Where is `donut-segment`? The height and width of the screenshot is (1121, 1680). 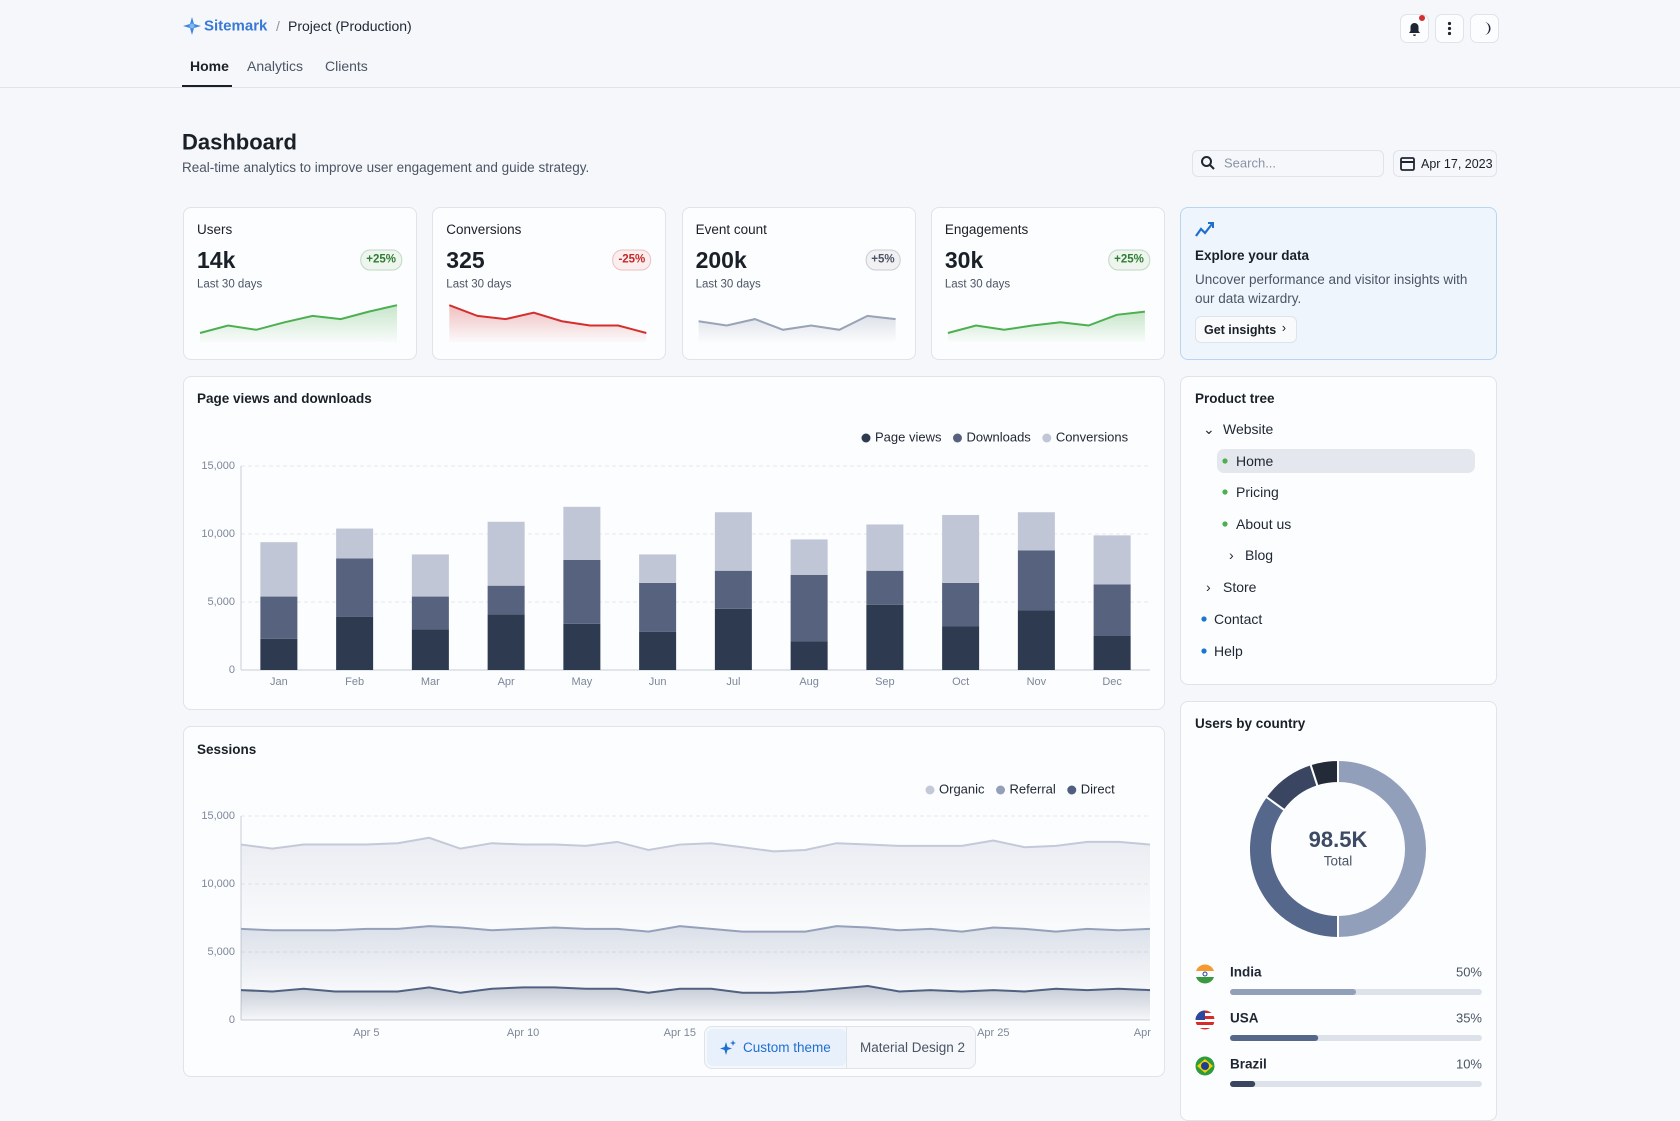
donut-segment is located at coordinates (1291, 787).